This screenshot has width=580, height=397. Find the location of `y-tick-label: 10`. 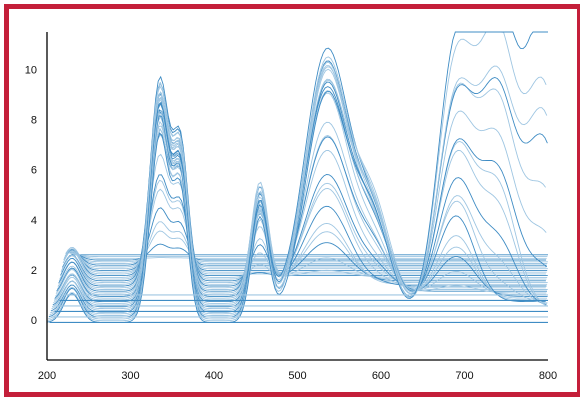

y-tick-label: 10 is located at coordinates (31, 71).